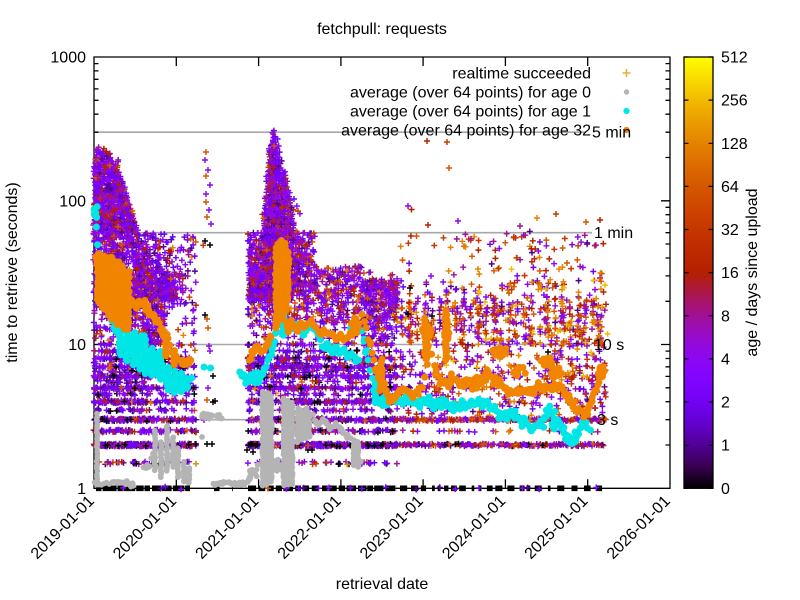 This screenshot has height=600, width=800. I want to click on svg-text: 10 s, so click(609, 345).